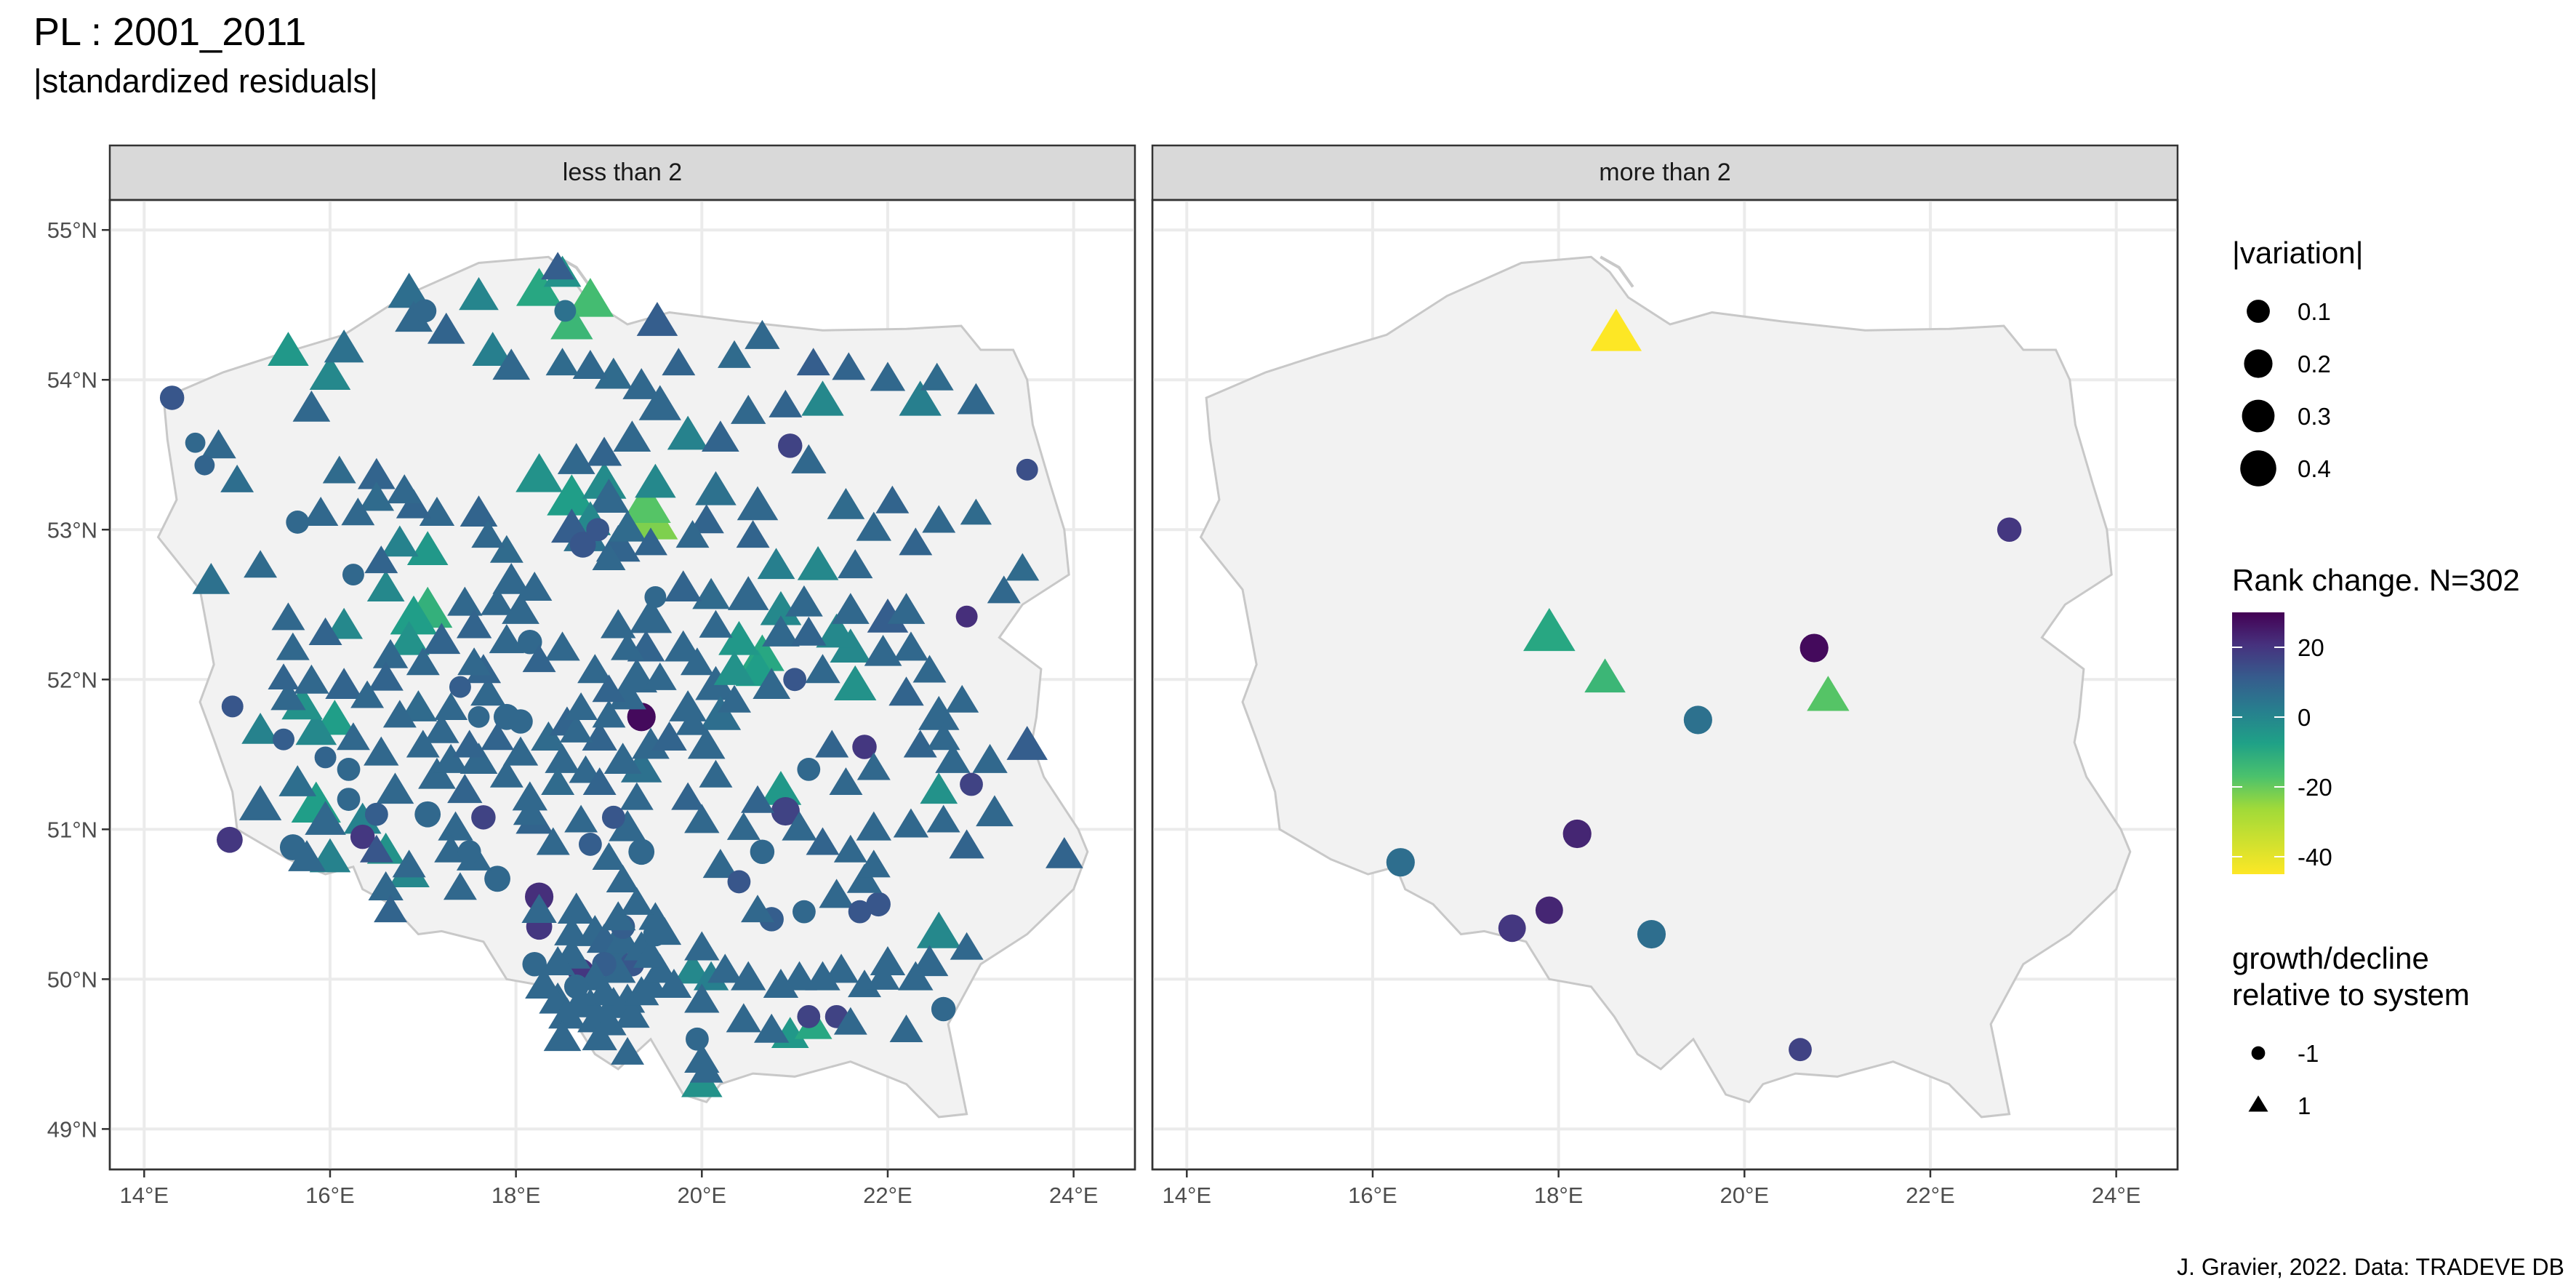  What do you see at coordinates (2315, 416) in the screenshot?
I see `size-legend-label: 0.3` at bounding box center [2315, 416].